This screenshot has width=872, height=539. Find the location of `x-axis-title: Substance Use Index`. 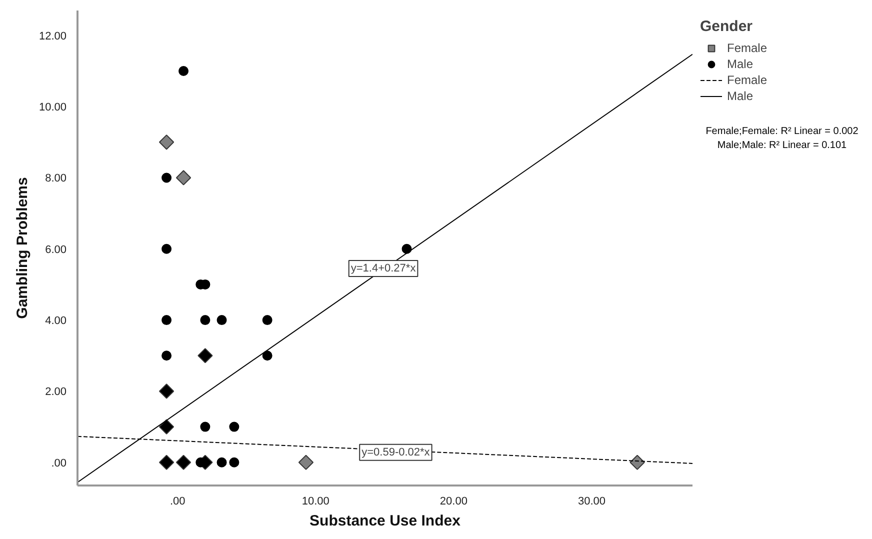

x-axis-title: Substance Use Index is located at coordinates (386, 521).